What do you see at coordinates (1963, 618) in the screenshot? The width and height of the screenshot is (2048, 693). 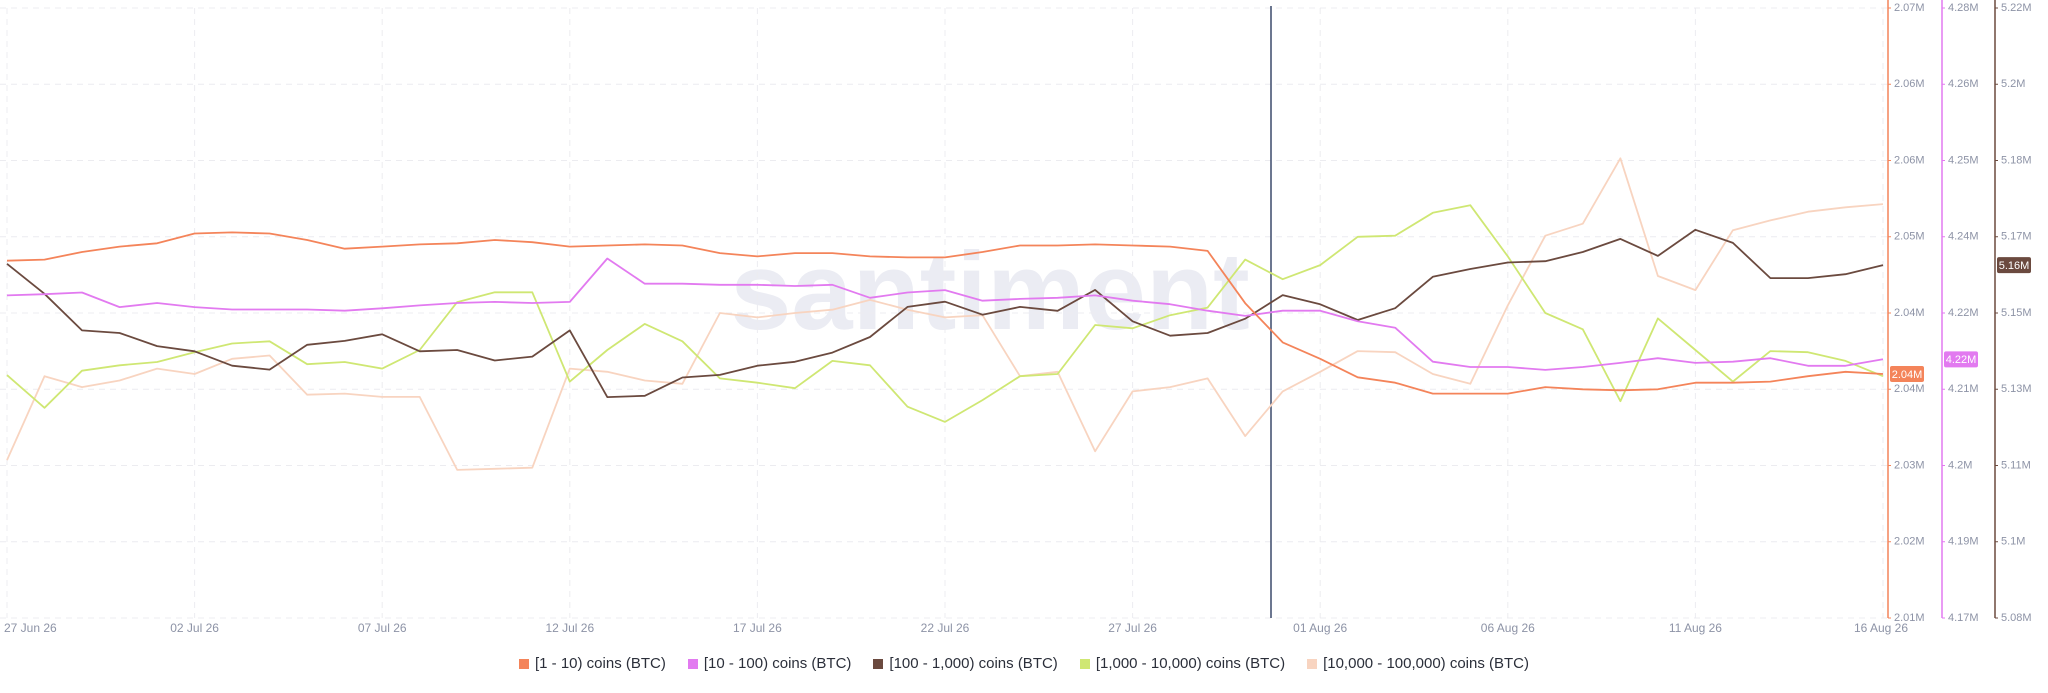 I see `y-tick-label: 4.17M` at bounding box center [1963, 618].